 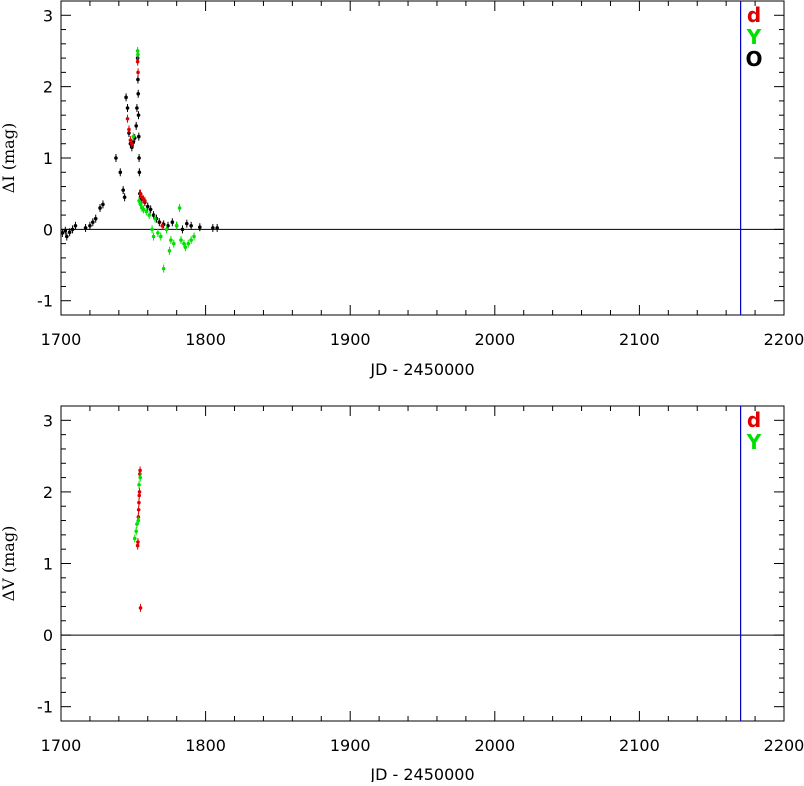 I want to click on series-Y, so click(x=163, y=159).